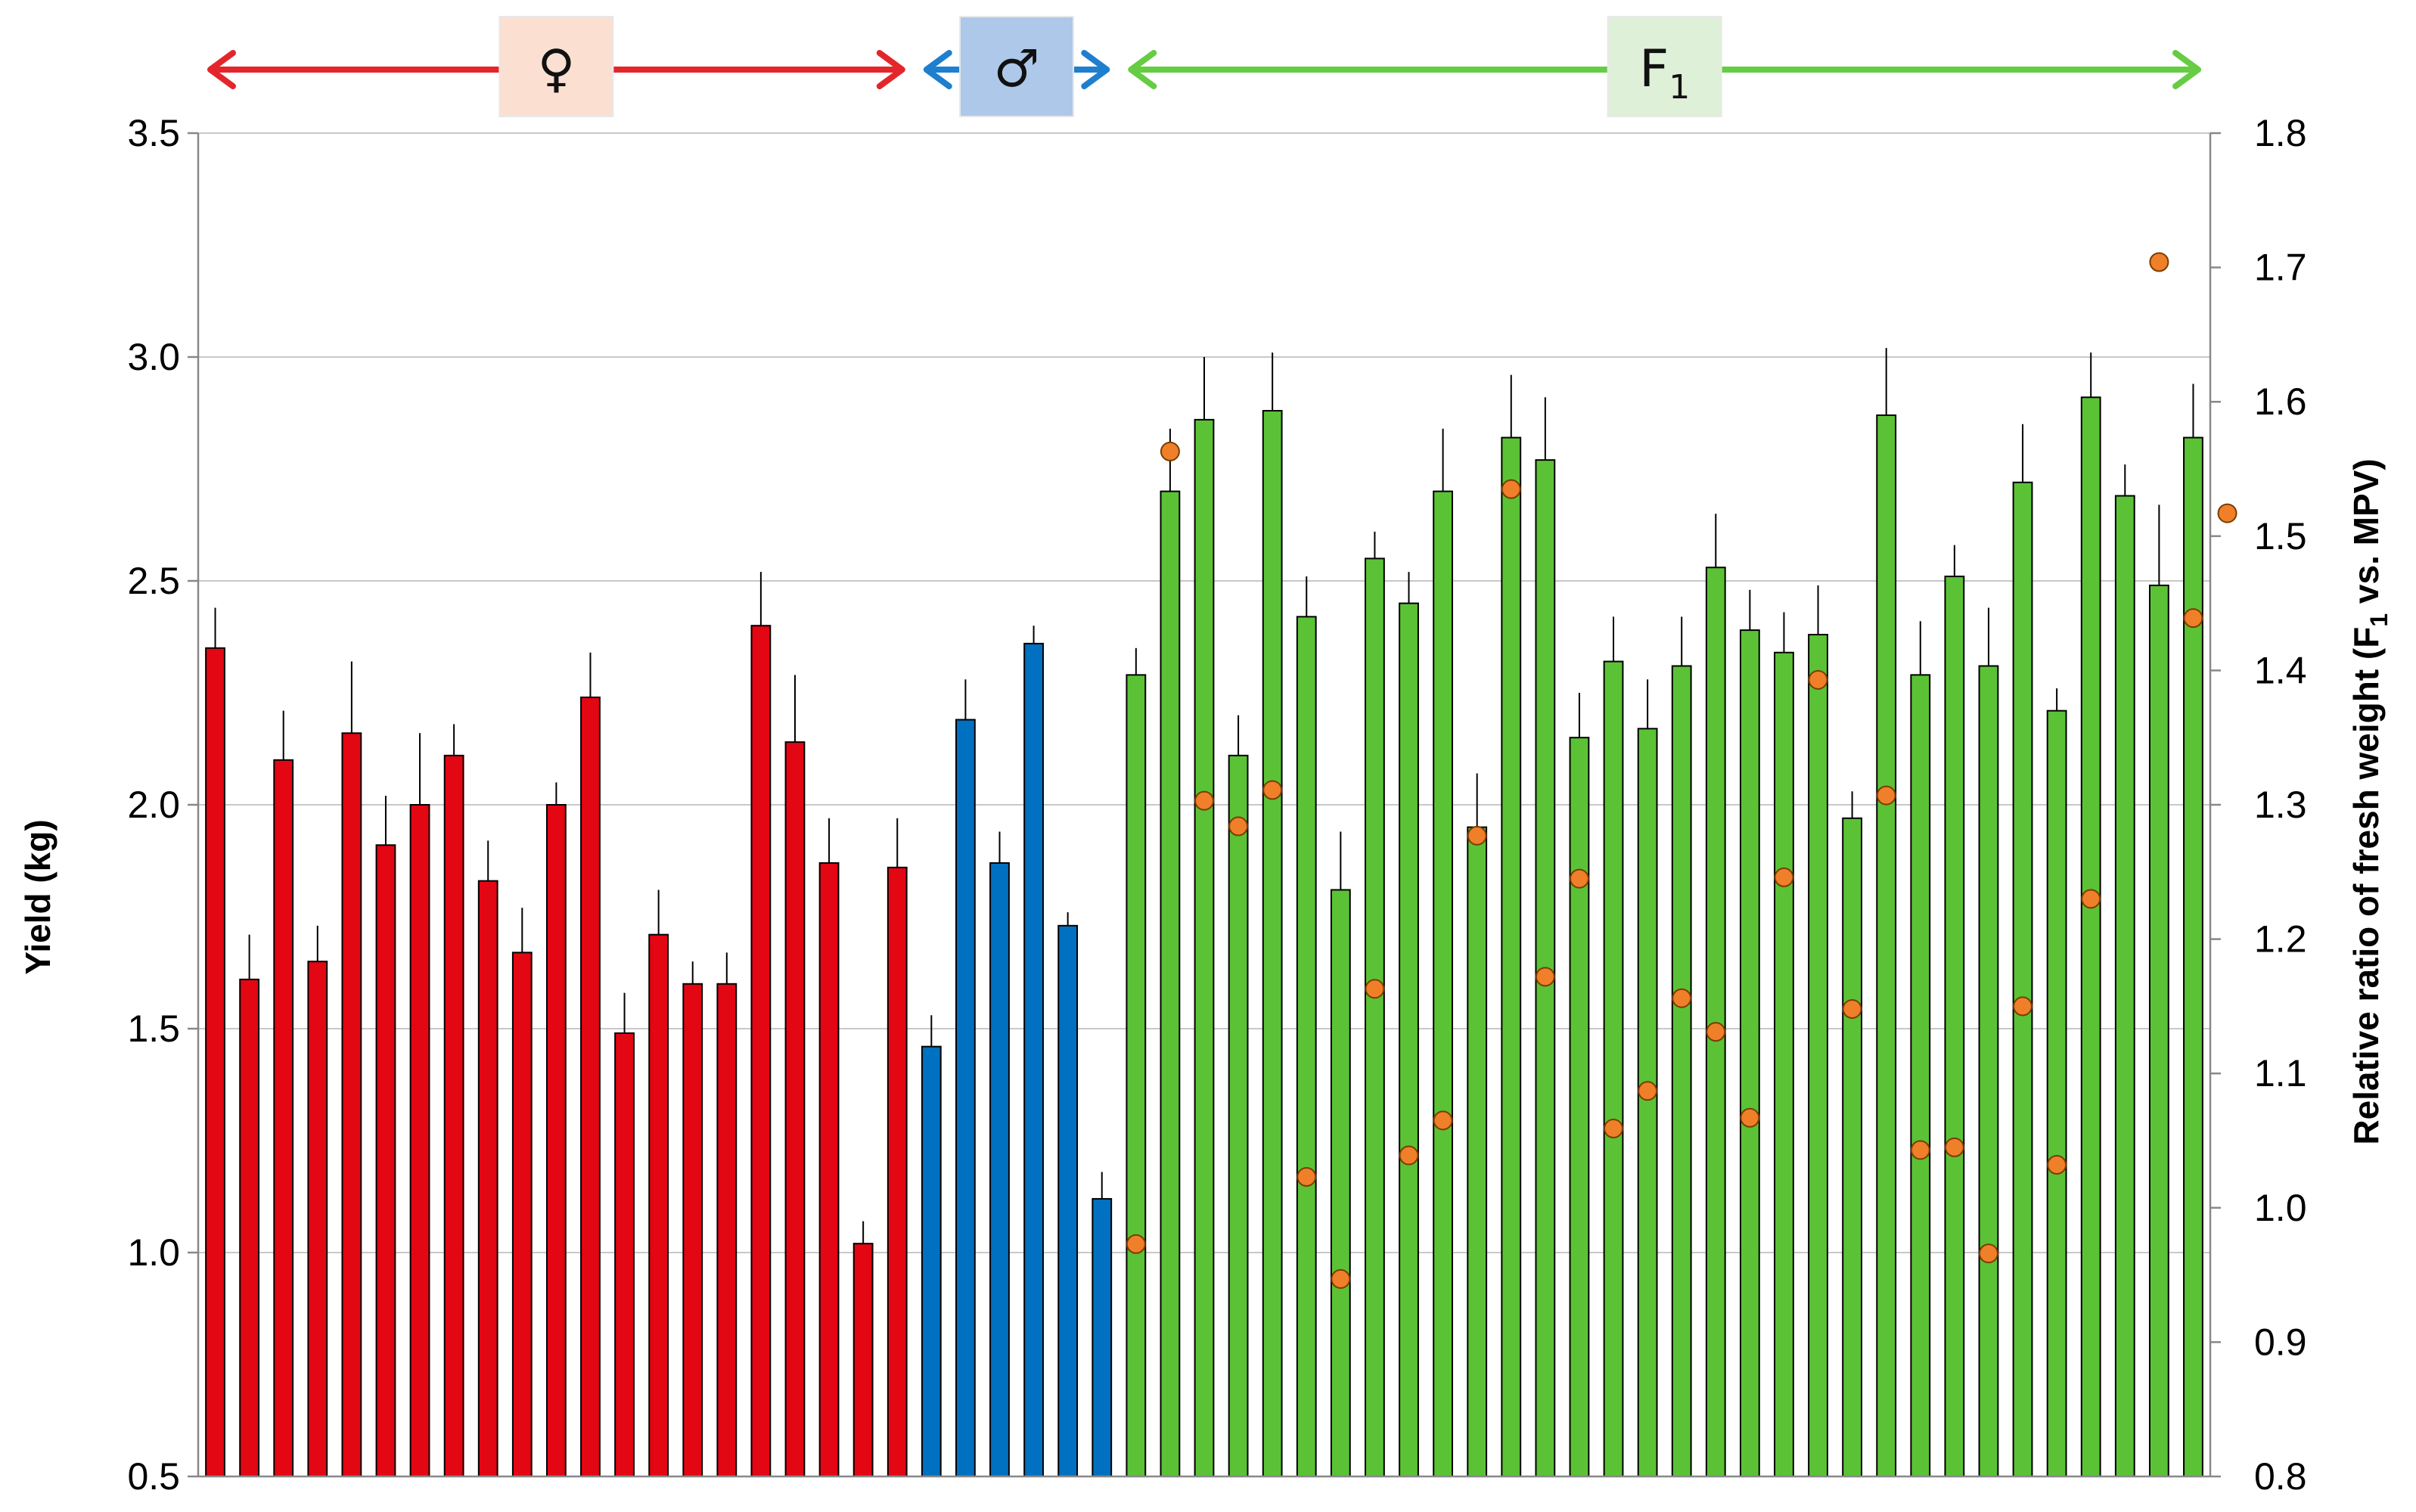 This screenshot has height=1512, width=2416. I want to click on group-arrow-head-left, so click(1142, 69).